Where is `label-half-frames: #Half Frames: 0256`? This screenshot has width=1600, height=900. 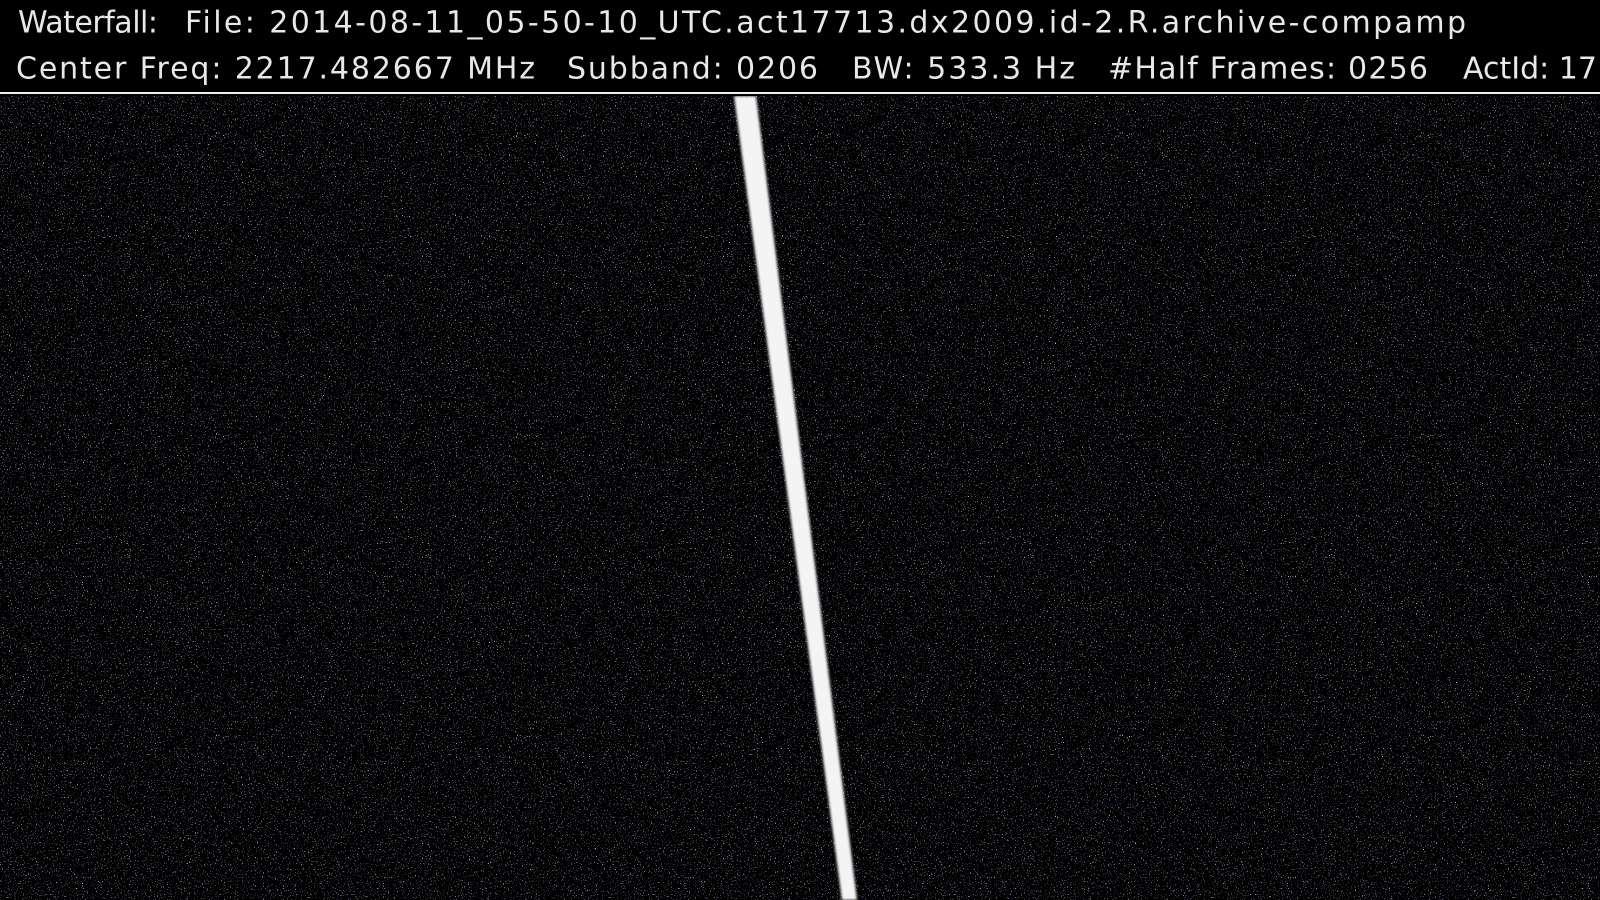 label-half-frames: #Half Frames: 0256 is located at coordinates (1268, 69).